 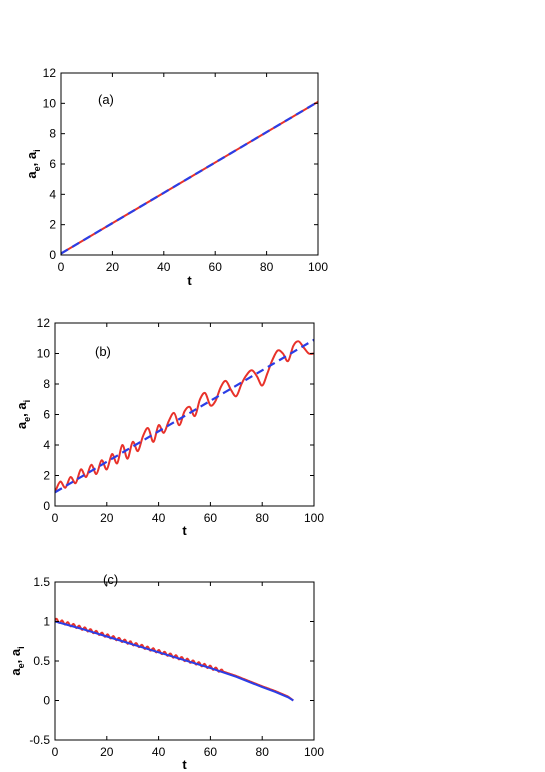 What do you see at coordinates (46, 622) in the screenshot?
I see `y-tick-label: 1` at bounding box center [46, 622].